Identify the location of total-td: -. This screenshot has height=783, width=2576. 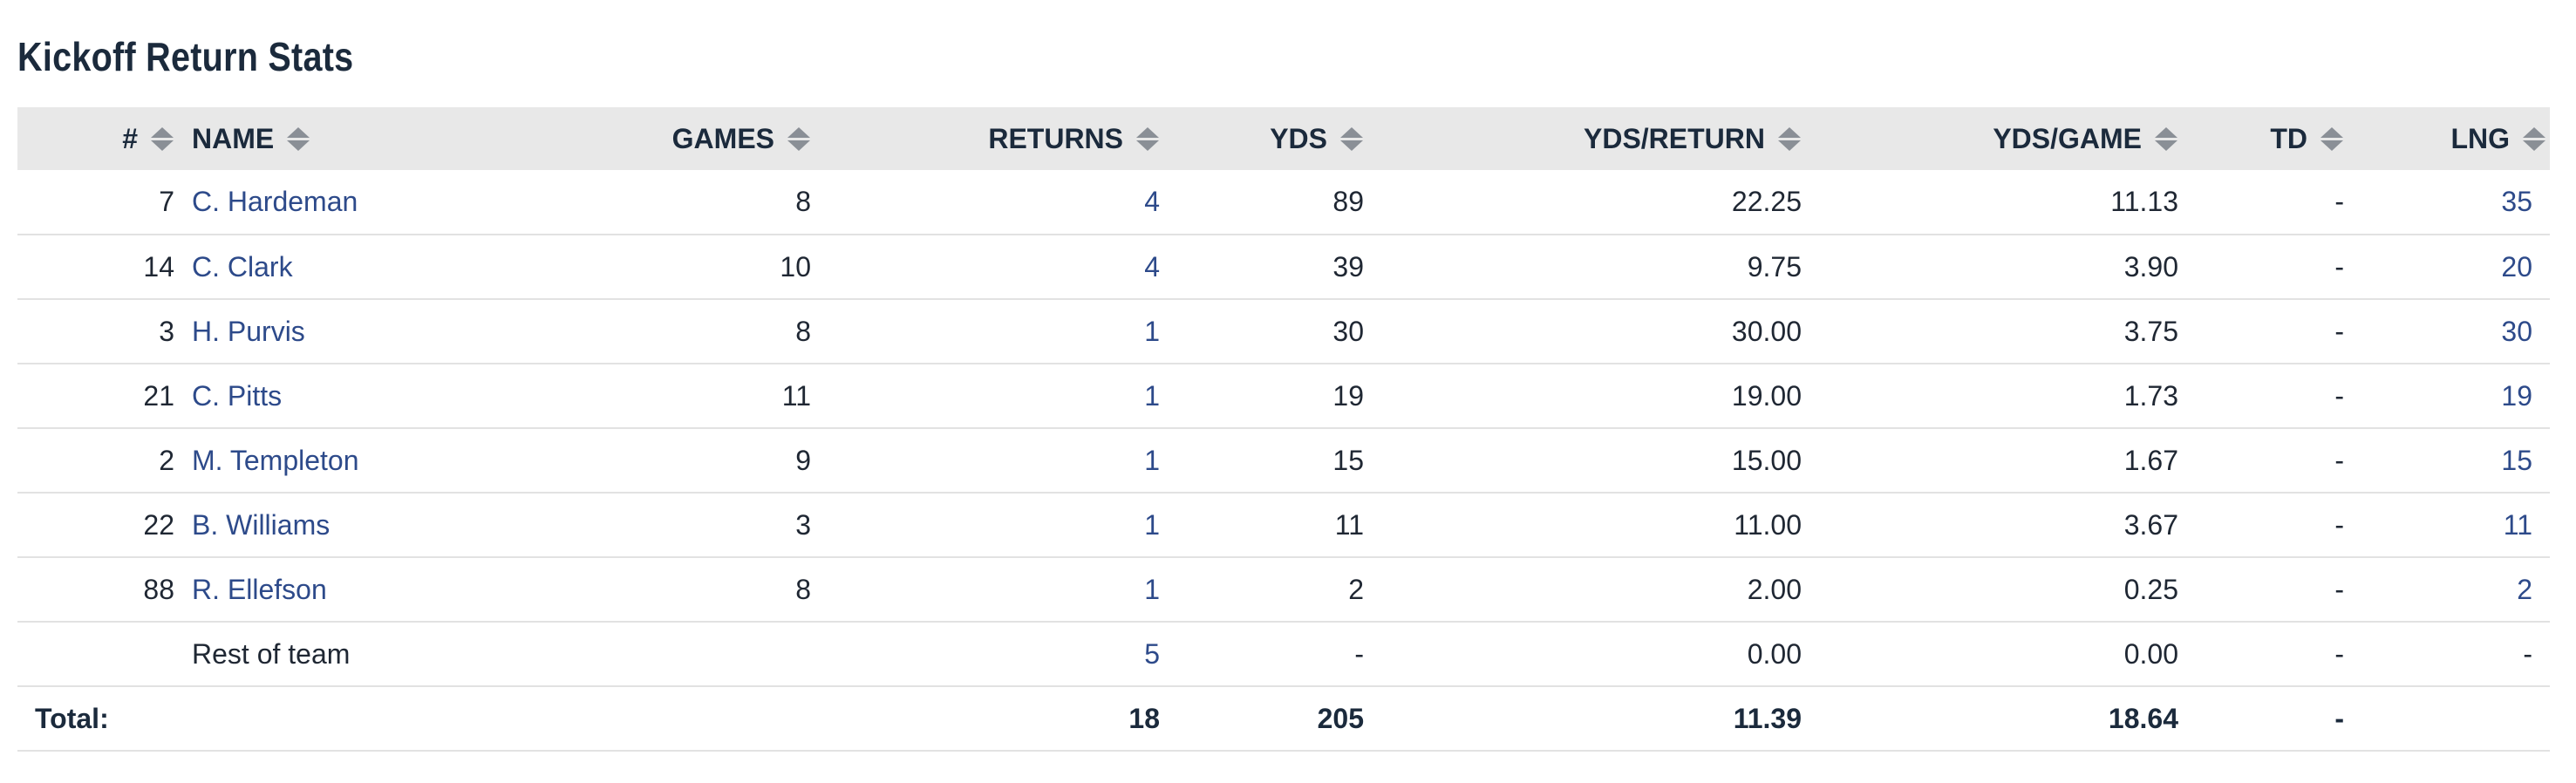
(2339, 718).